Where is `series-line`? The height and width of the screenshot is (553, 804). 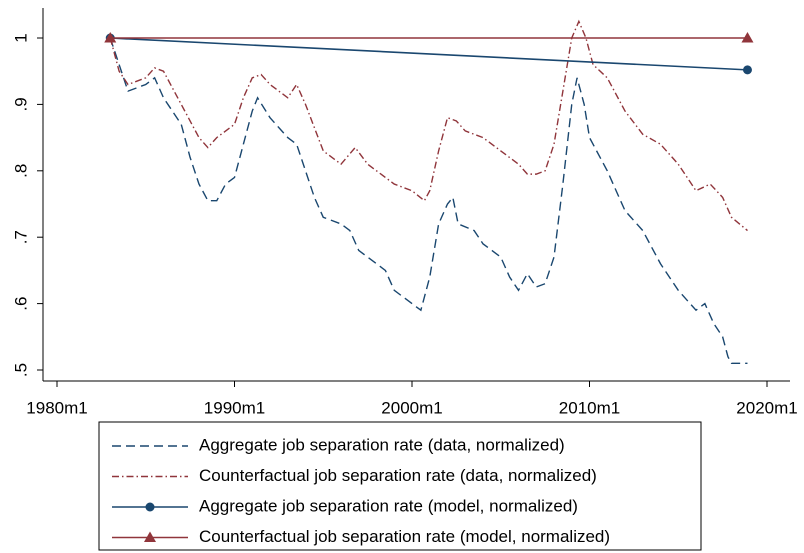
series-line is located at coordinates (429, 54).